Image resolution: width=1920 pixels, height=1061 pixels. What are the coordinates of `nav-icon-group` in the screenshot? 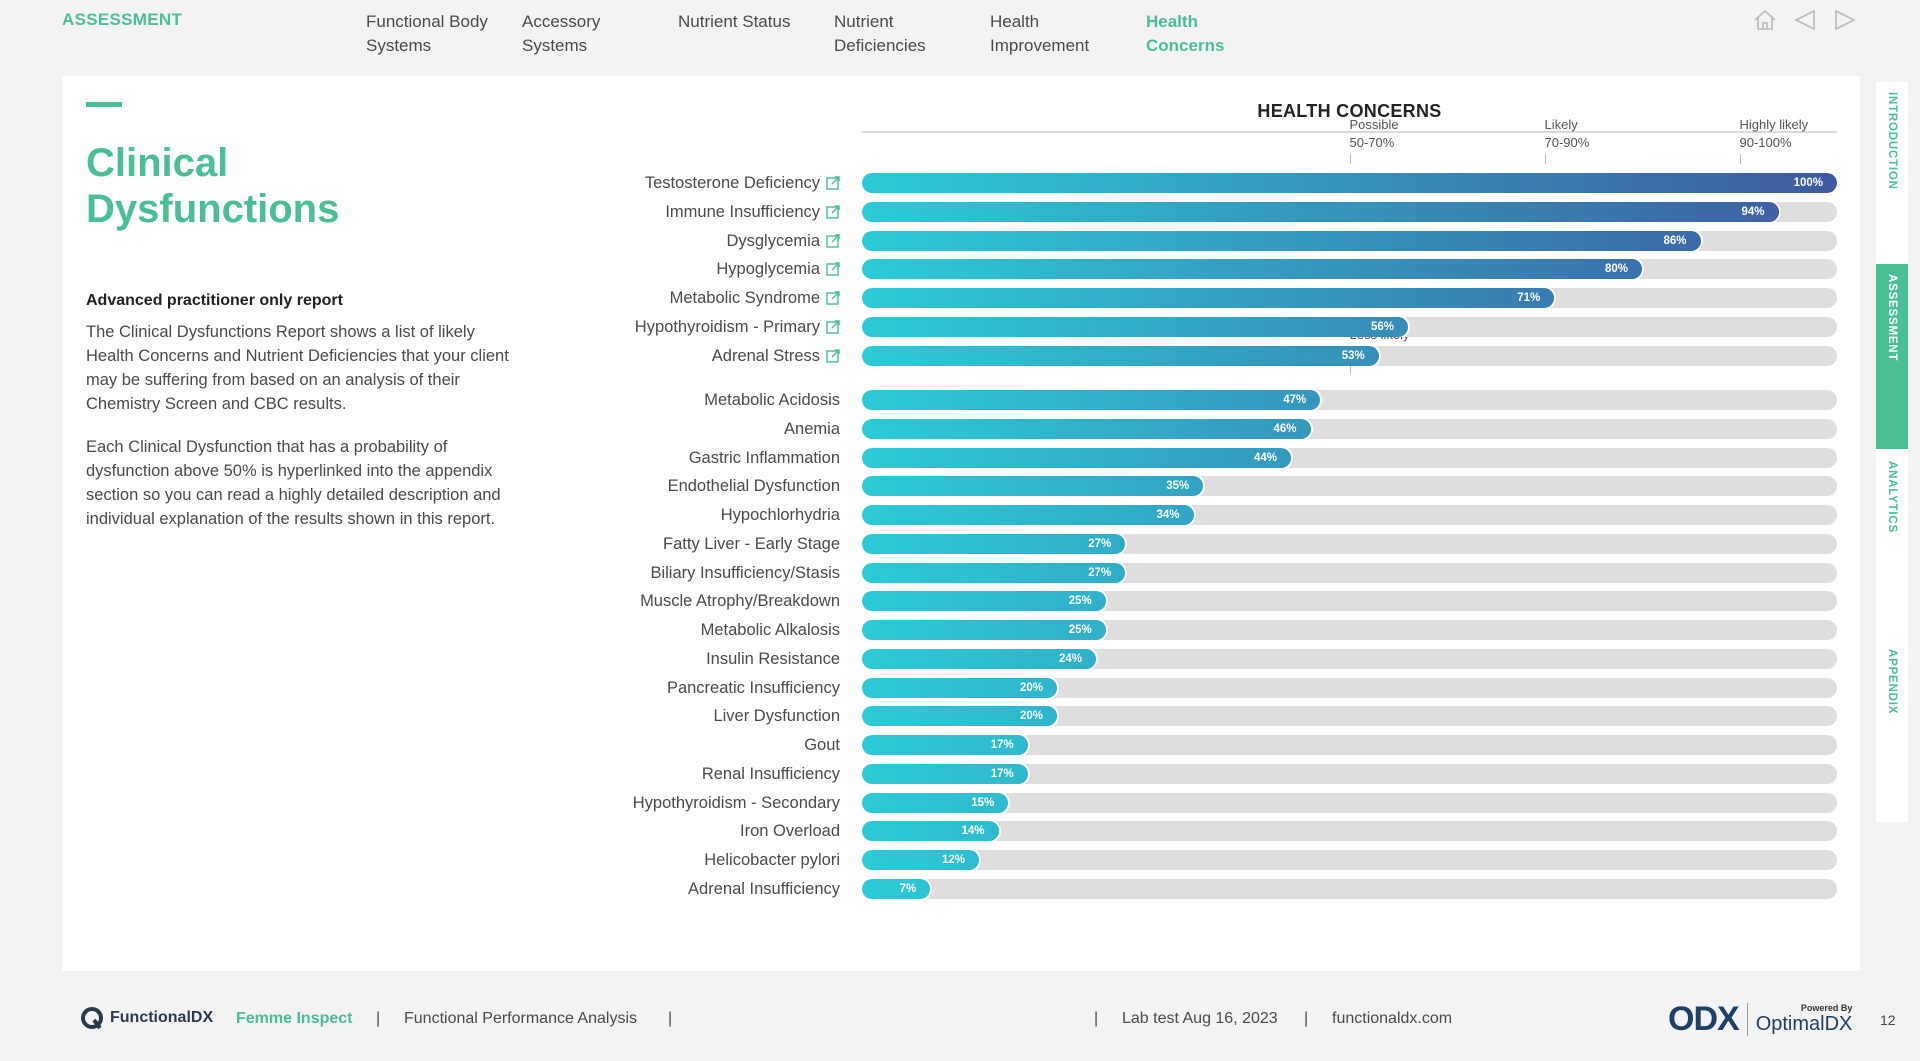 It's located at (1805, 20).